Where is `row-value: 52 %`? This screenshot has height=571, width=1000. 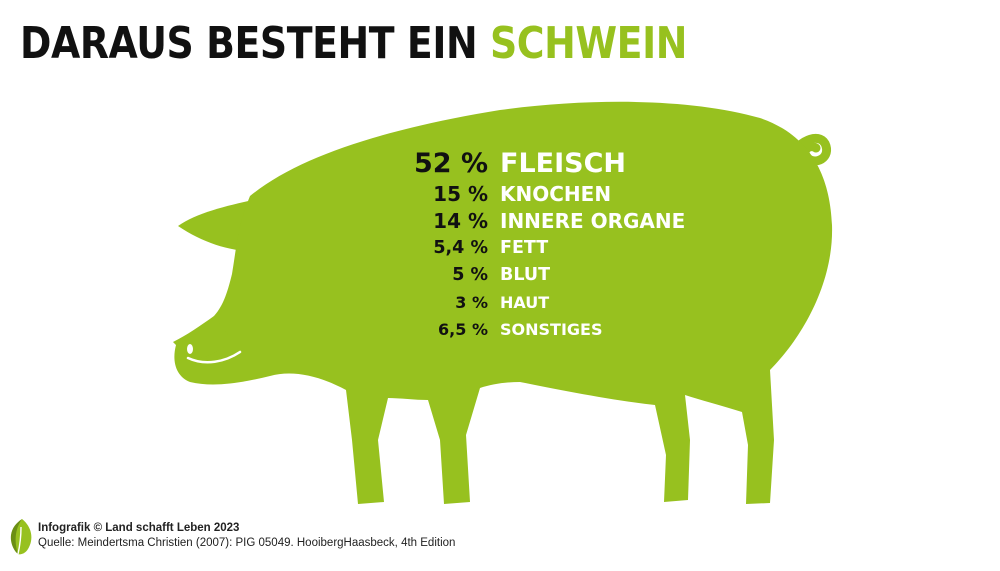
row-value: 52 % is located at coordinates (450, 163).